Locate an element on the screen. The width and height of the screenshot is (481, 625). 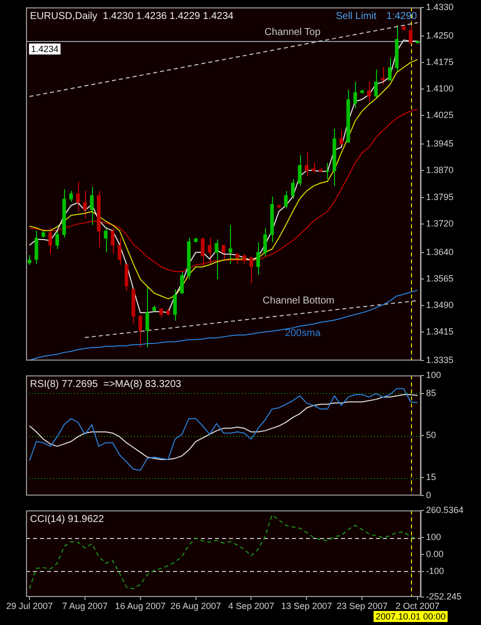
y-tick-label: 1.3490 is located at coordinates (440, 305).